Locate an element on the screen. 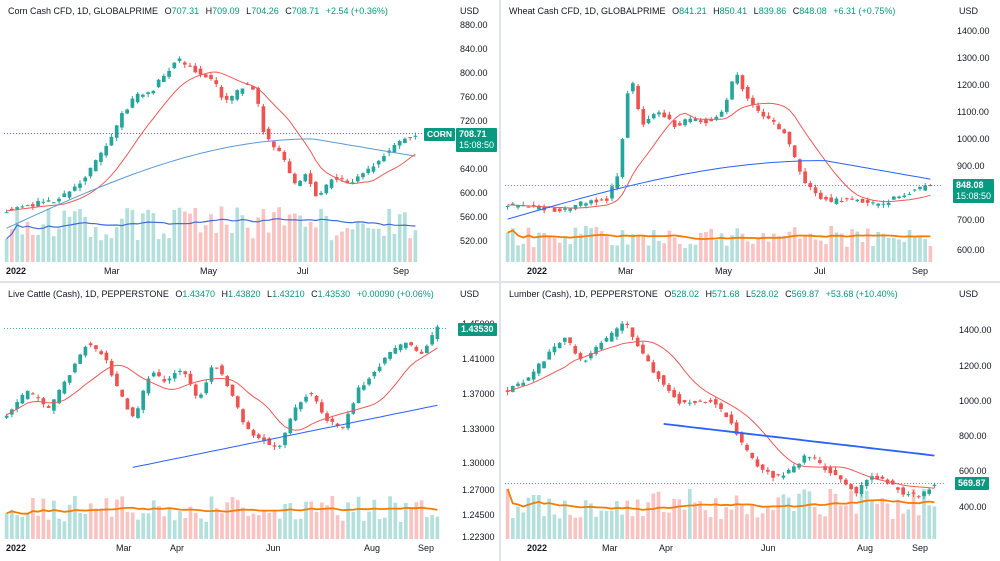  sma-slow-line is located at coordinates (211, 183).